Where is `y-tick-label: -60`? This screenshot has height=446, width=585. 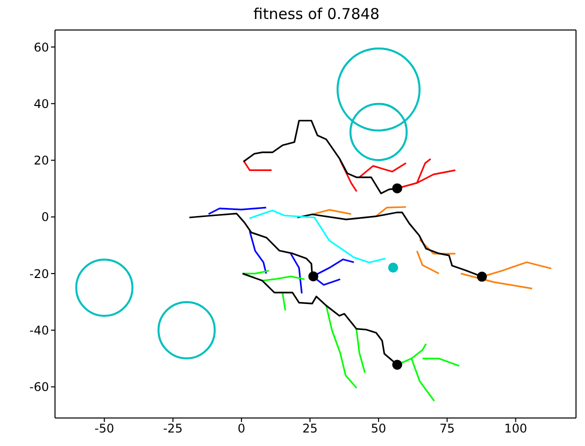 y-tick-label: -60 is located at coordinates (39, 387).